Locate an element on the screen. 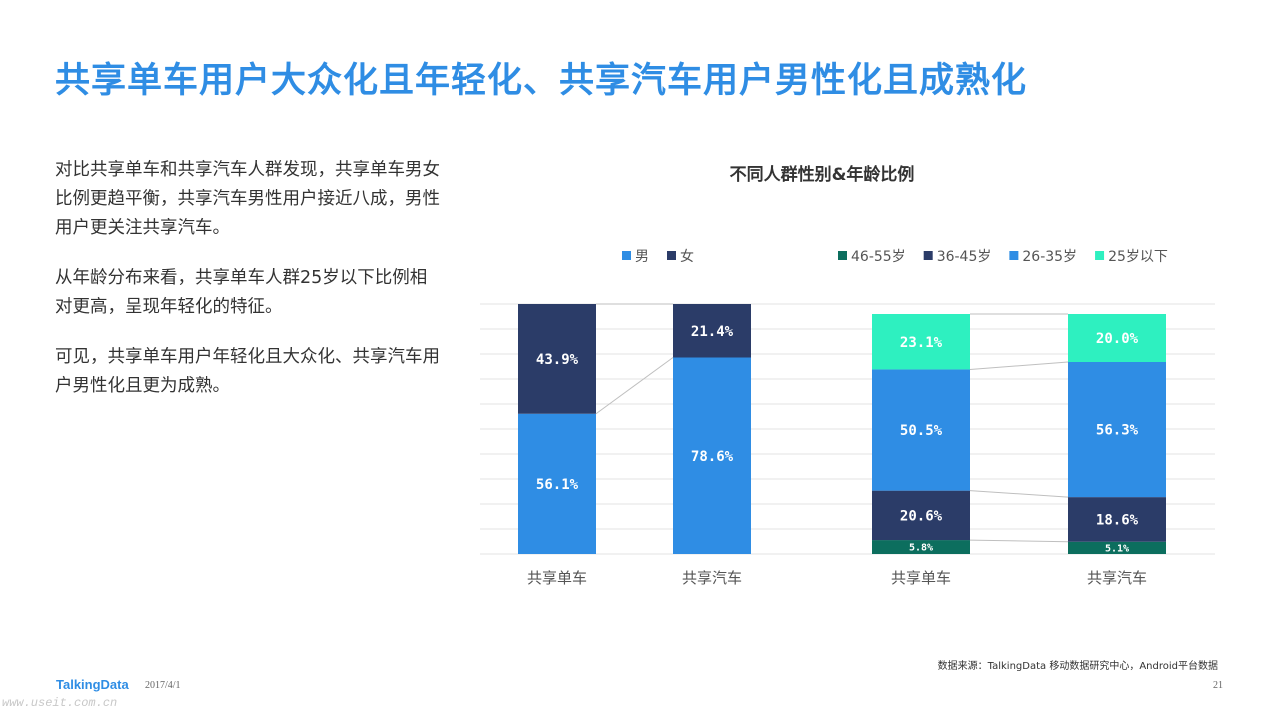 The image size is (1280, 719). data-label: 56.3% is located at coordinates (1117, 431).